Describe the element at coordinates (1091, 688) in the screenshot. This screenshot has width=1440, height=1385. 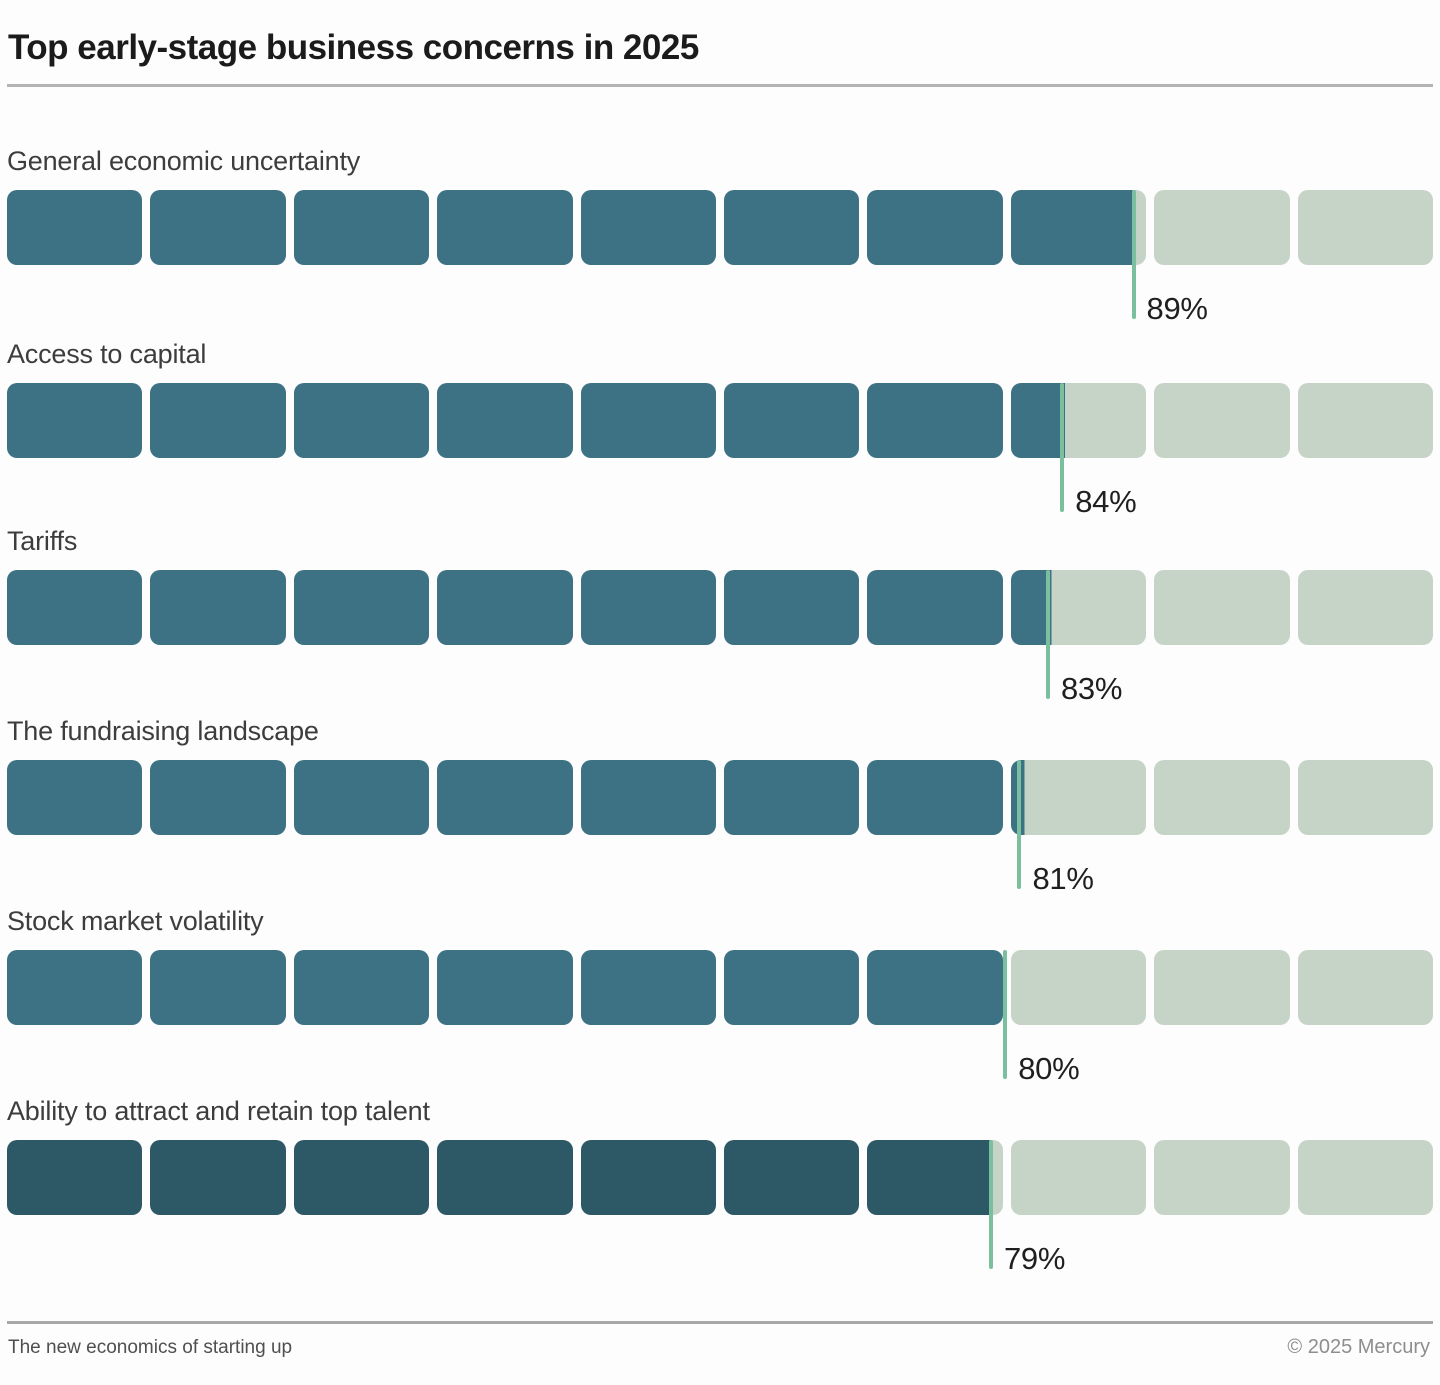
I see `value-label: 83%` at that location.